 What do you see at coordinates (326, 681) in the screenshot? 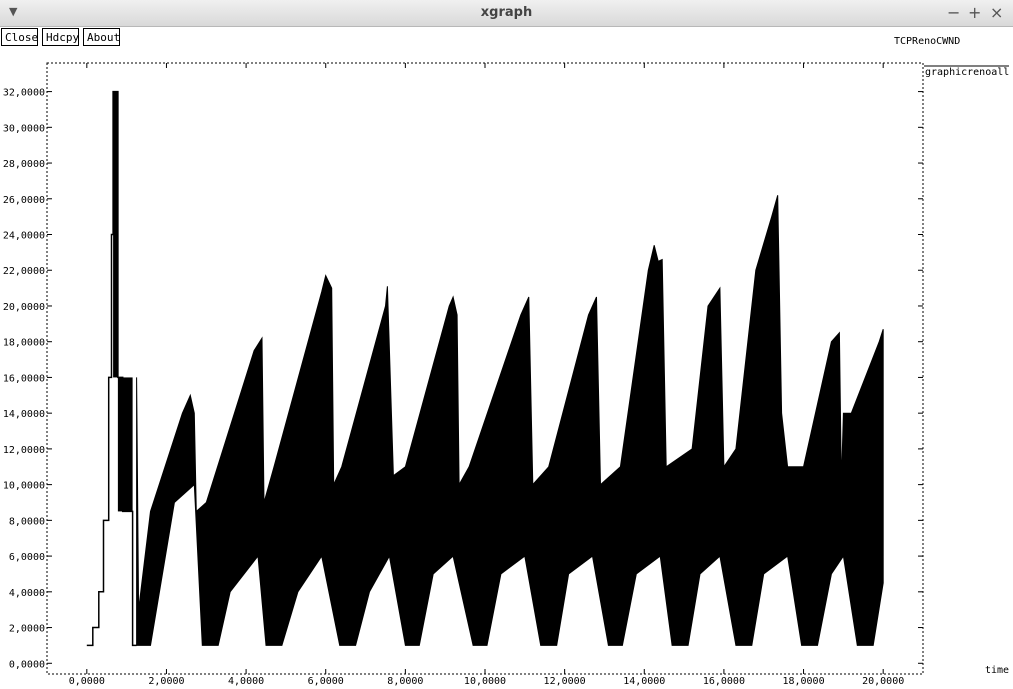
I see `x-tick-label: 6,0000` at bounding box center [326, 681].